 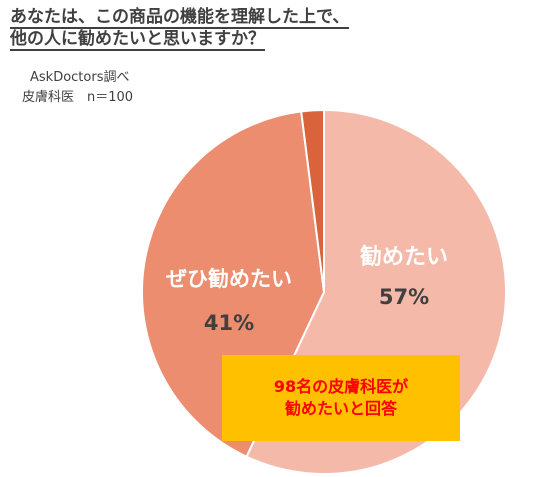 I want to click on slice-label-0: 勧めたい, so click(x=404, y=257).